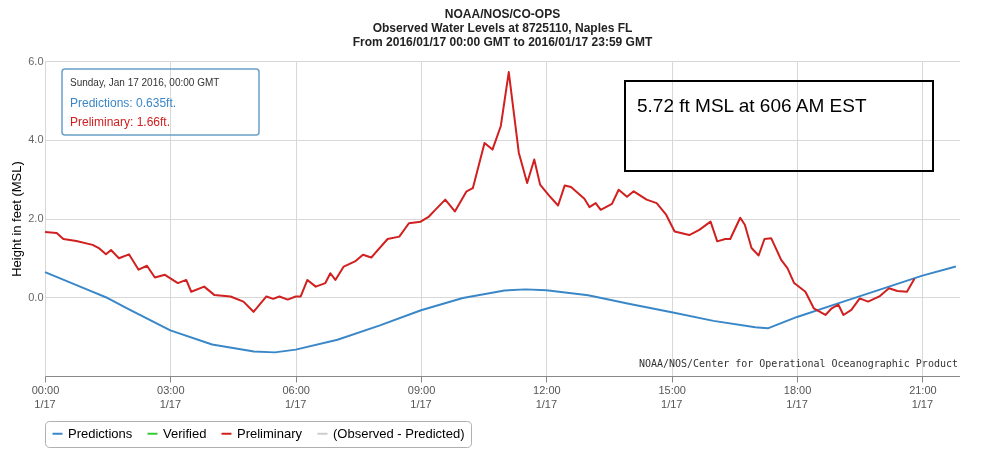  What do you see at coordinates (145, 82) in the screenshot?
I see `annotation: Sunday, Jan 17 2016, 00:00 GMT` at bounding box center [145, 82].